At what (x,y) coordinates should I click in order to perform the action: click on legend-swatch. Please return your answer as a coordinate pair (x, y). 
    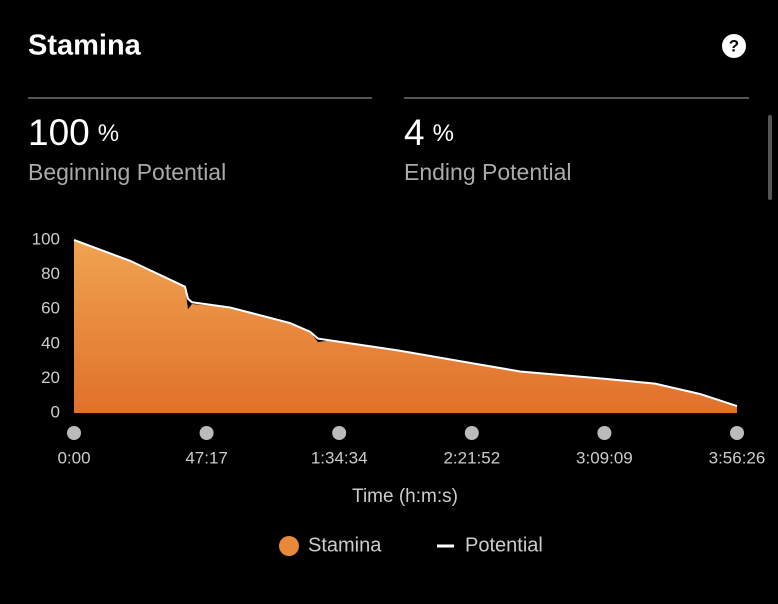
    Looking at the image, I should click on (289, 546).